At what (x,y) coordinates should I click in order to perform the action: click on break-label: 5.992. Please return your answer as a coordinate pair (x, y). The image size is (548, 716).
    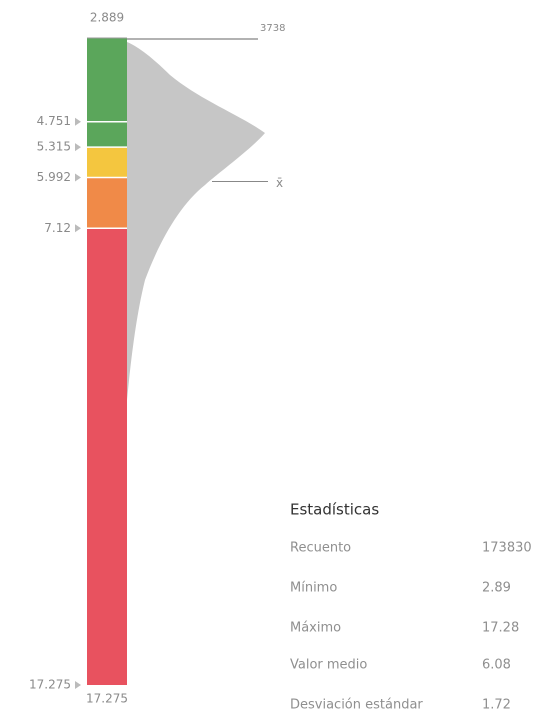
    Looking at the image, I should click on (54, 177).